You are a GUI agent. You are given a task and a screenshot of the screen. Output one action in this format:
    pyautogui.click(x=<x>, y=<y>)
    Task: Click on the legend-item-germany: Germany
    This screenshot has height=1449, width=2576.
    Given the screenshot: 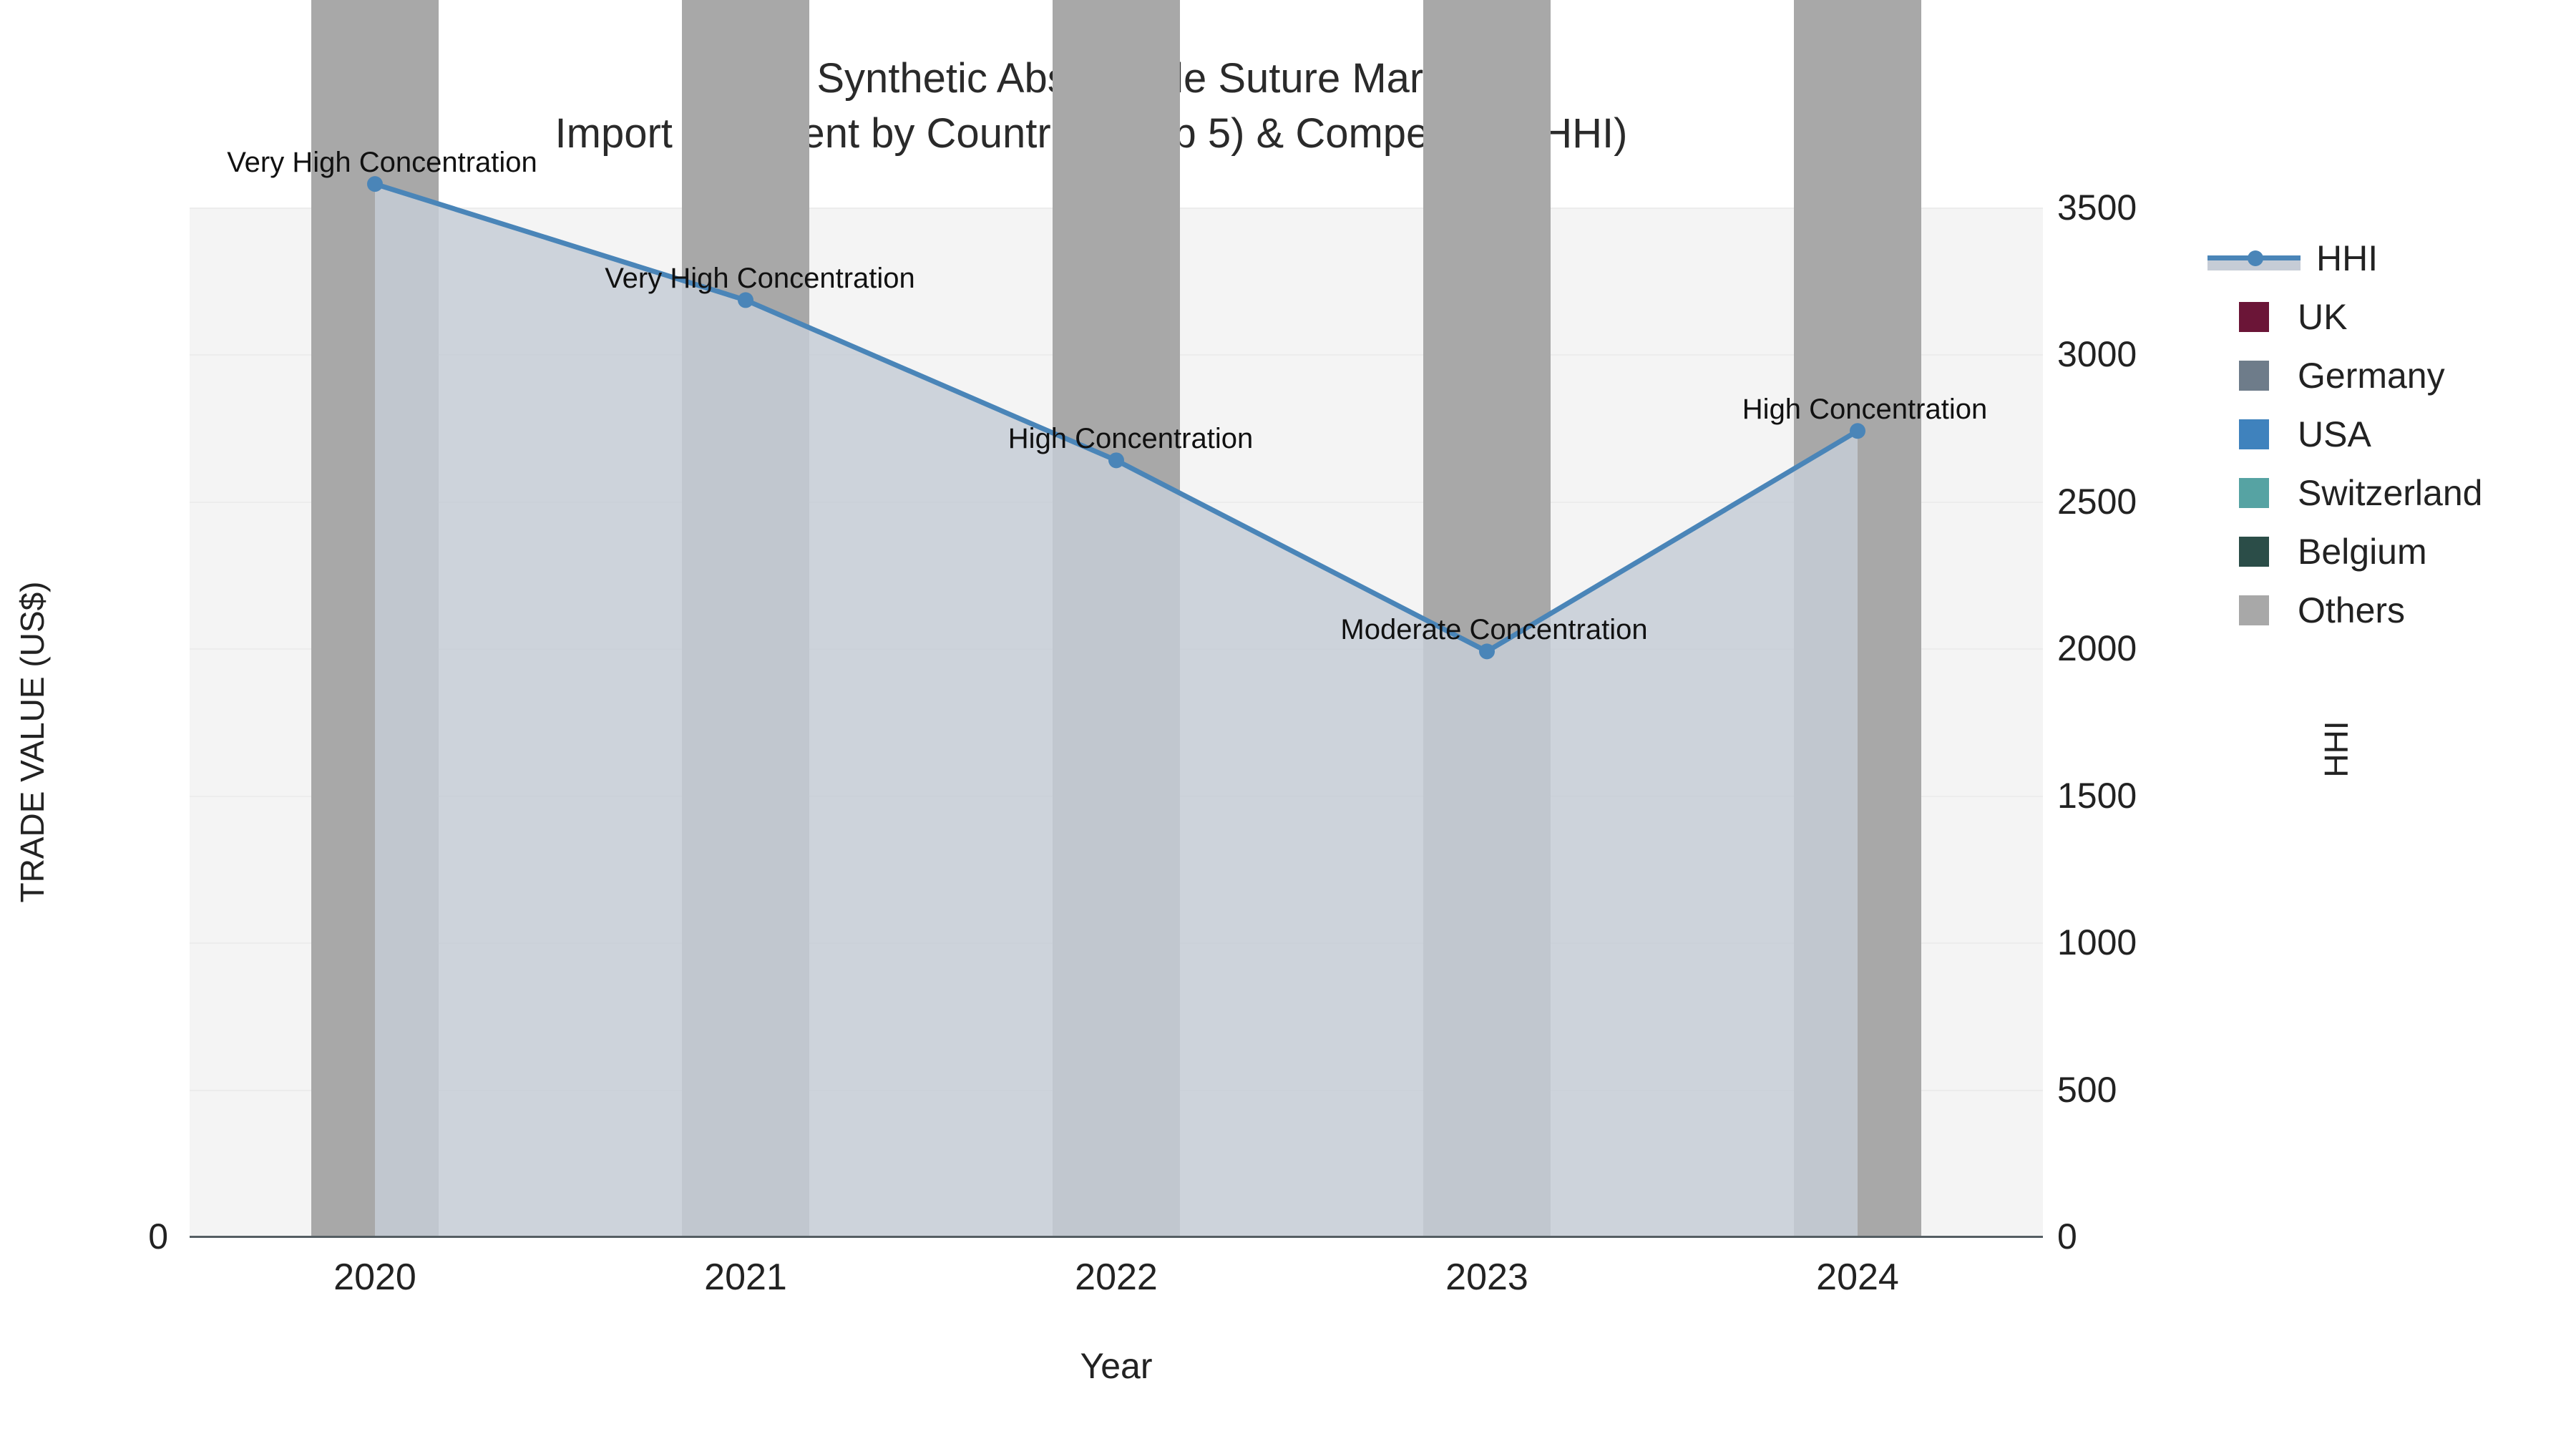 What is the action you would take?
    pyautogui.click(x=2344, y=375)
    